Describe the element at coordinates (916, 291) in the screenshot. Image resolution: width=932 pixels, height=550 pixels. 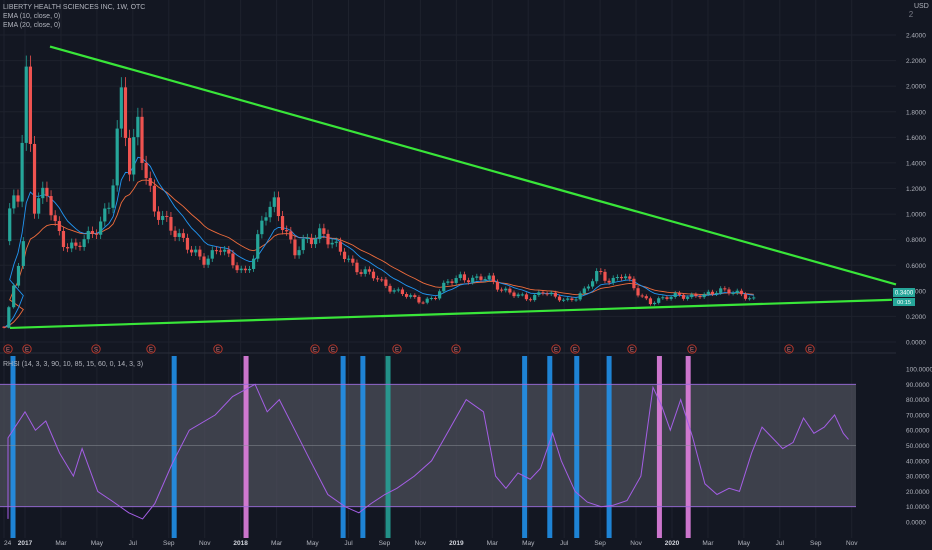
I see `price-tick-label: 0.4000` at that location.